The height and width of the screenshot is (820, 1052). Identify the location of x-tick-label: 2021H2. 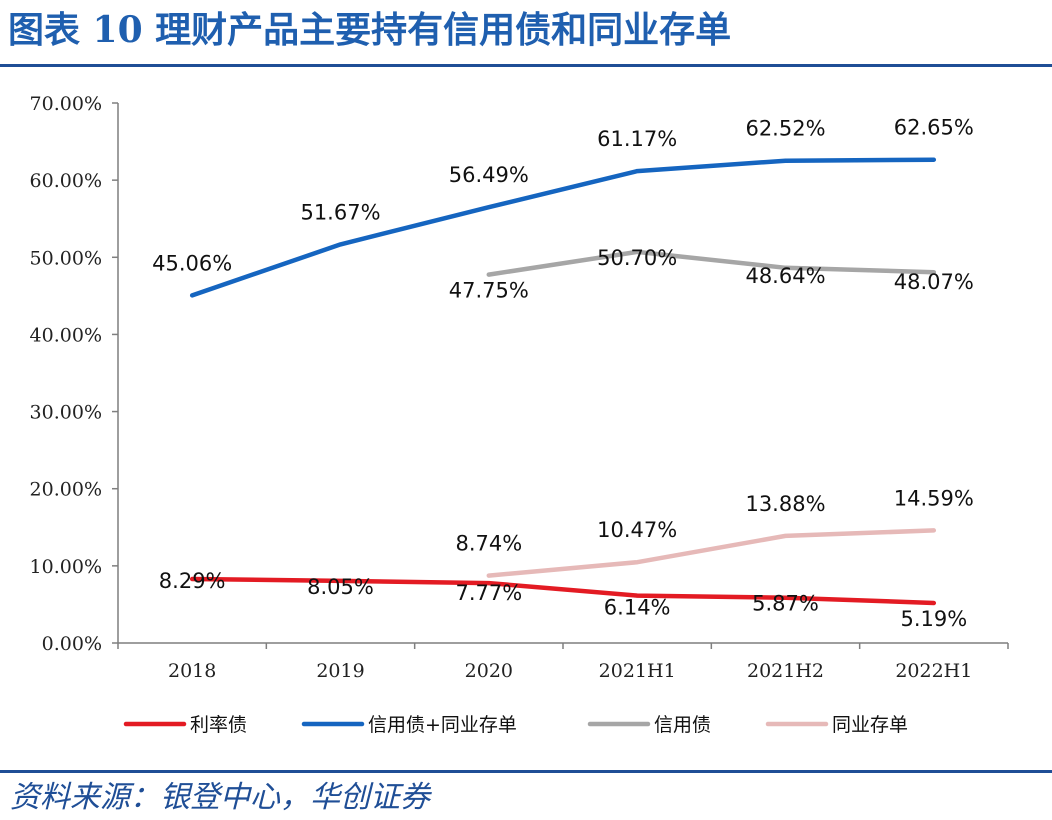
(785, 671).